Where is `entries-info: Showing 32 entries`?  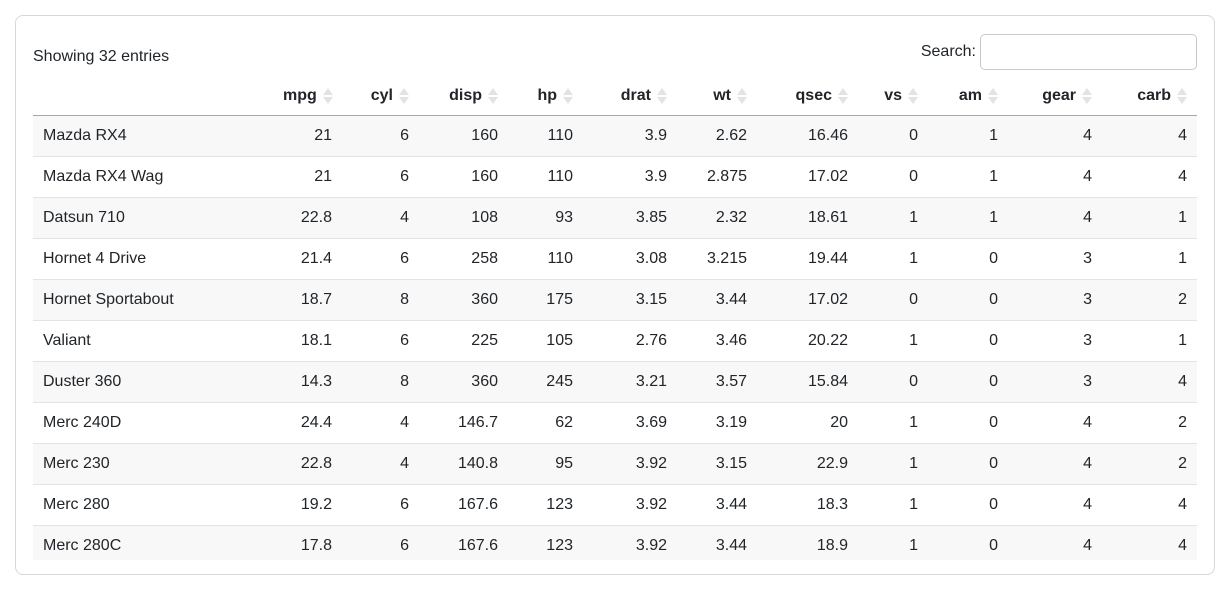 entries-info: Showing 32 entries is located at coordinates (101, 56).